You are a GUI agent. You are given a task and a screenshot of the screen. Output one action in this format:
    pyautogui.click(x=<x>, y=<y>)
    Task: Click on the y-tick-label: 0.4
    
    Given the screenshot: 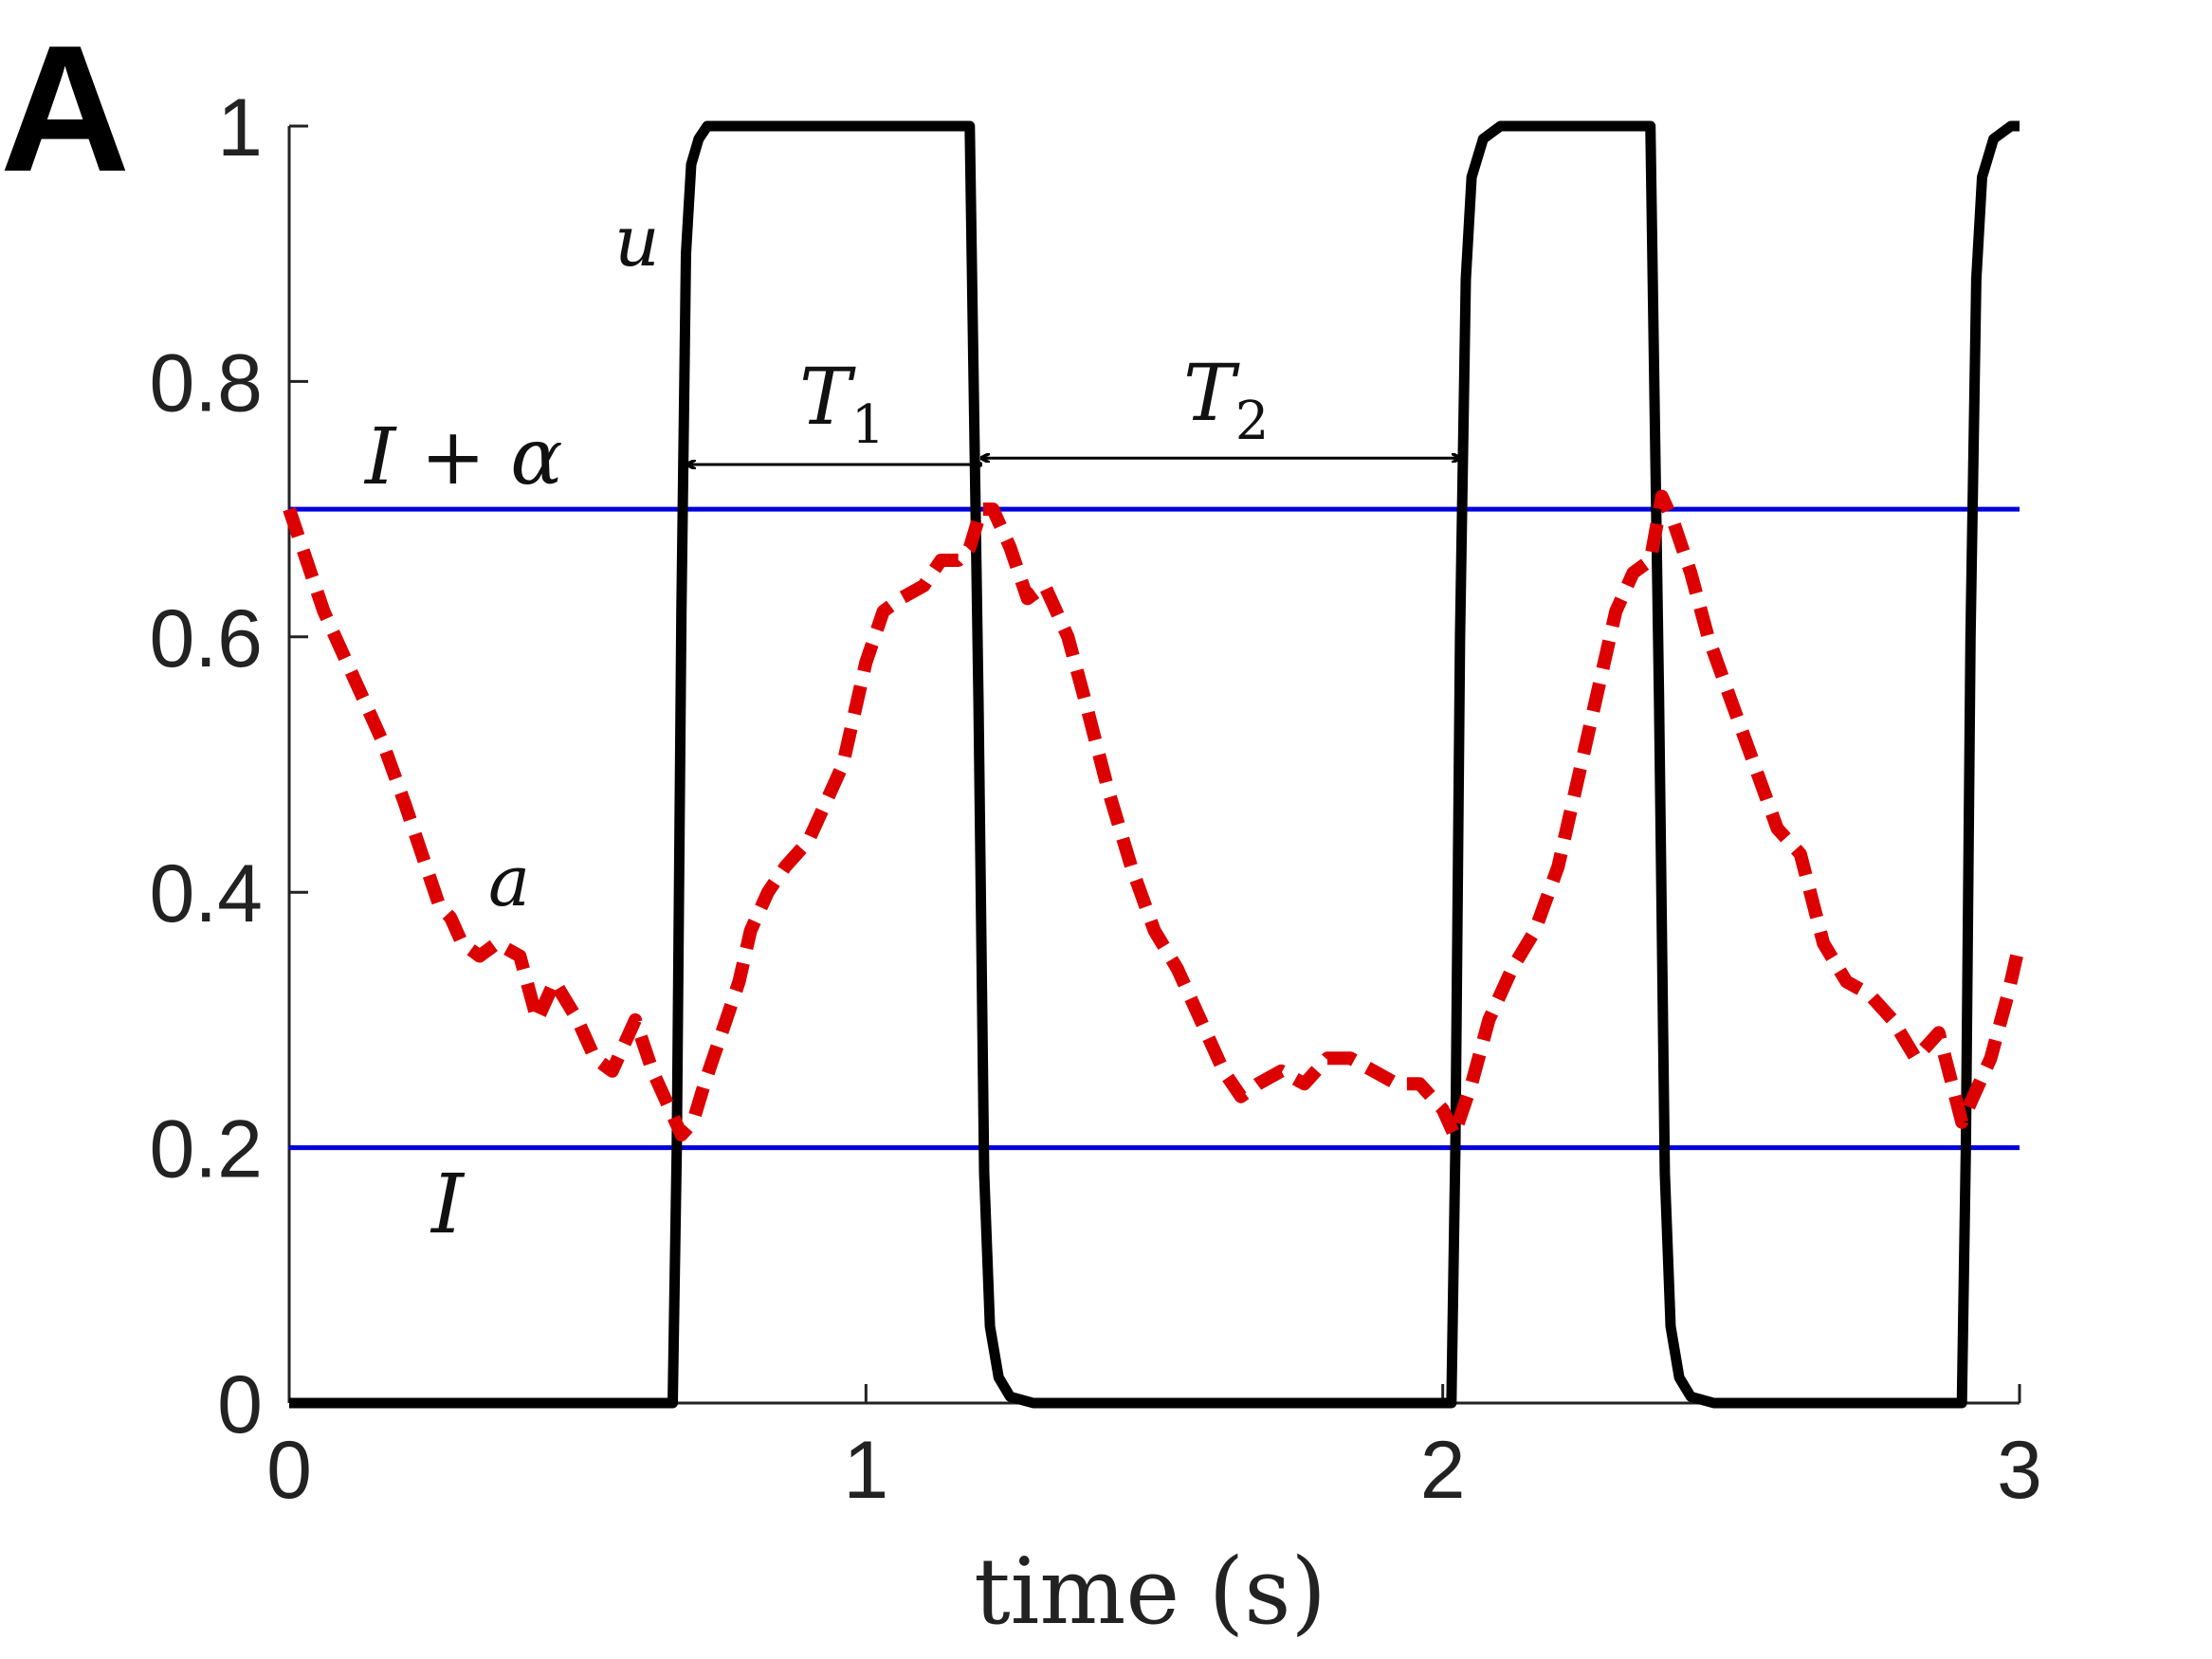 What is the action you would take?
    pyautogui.click(x=206, y=893)
    